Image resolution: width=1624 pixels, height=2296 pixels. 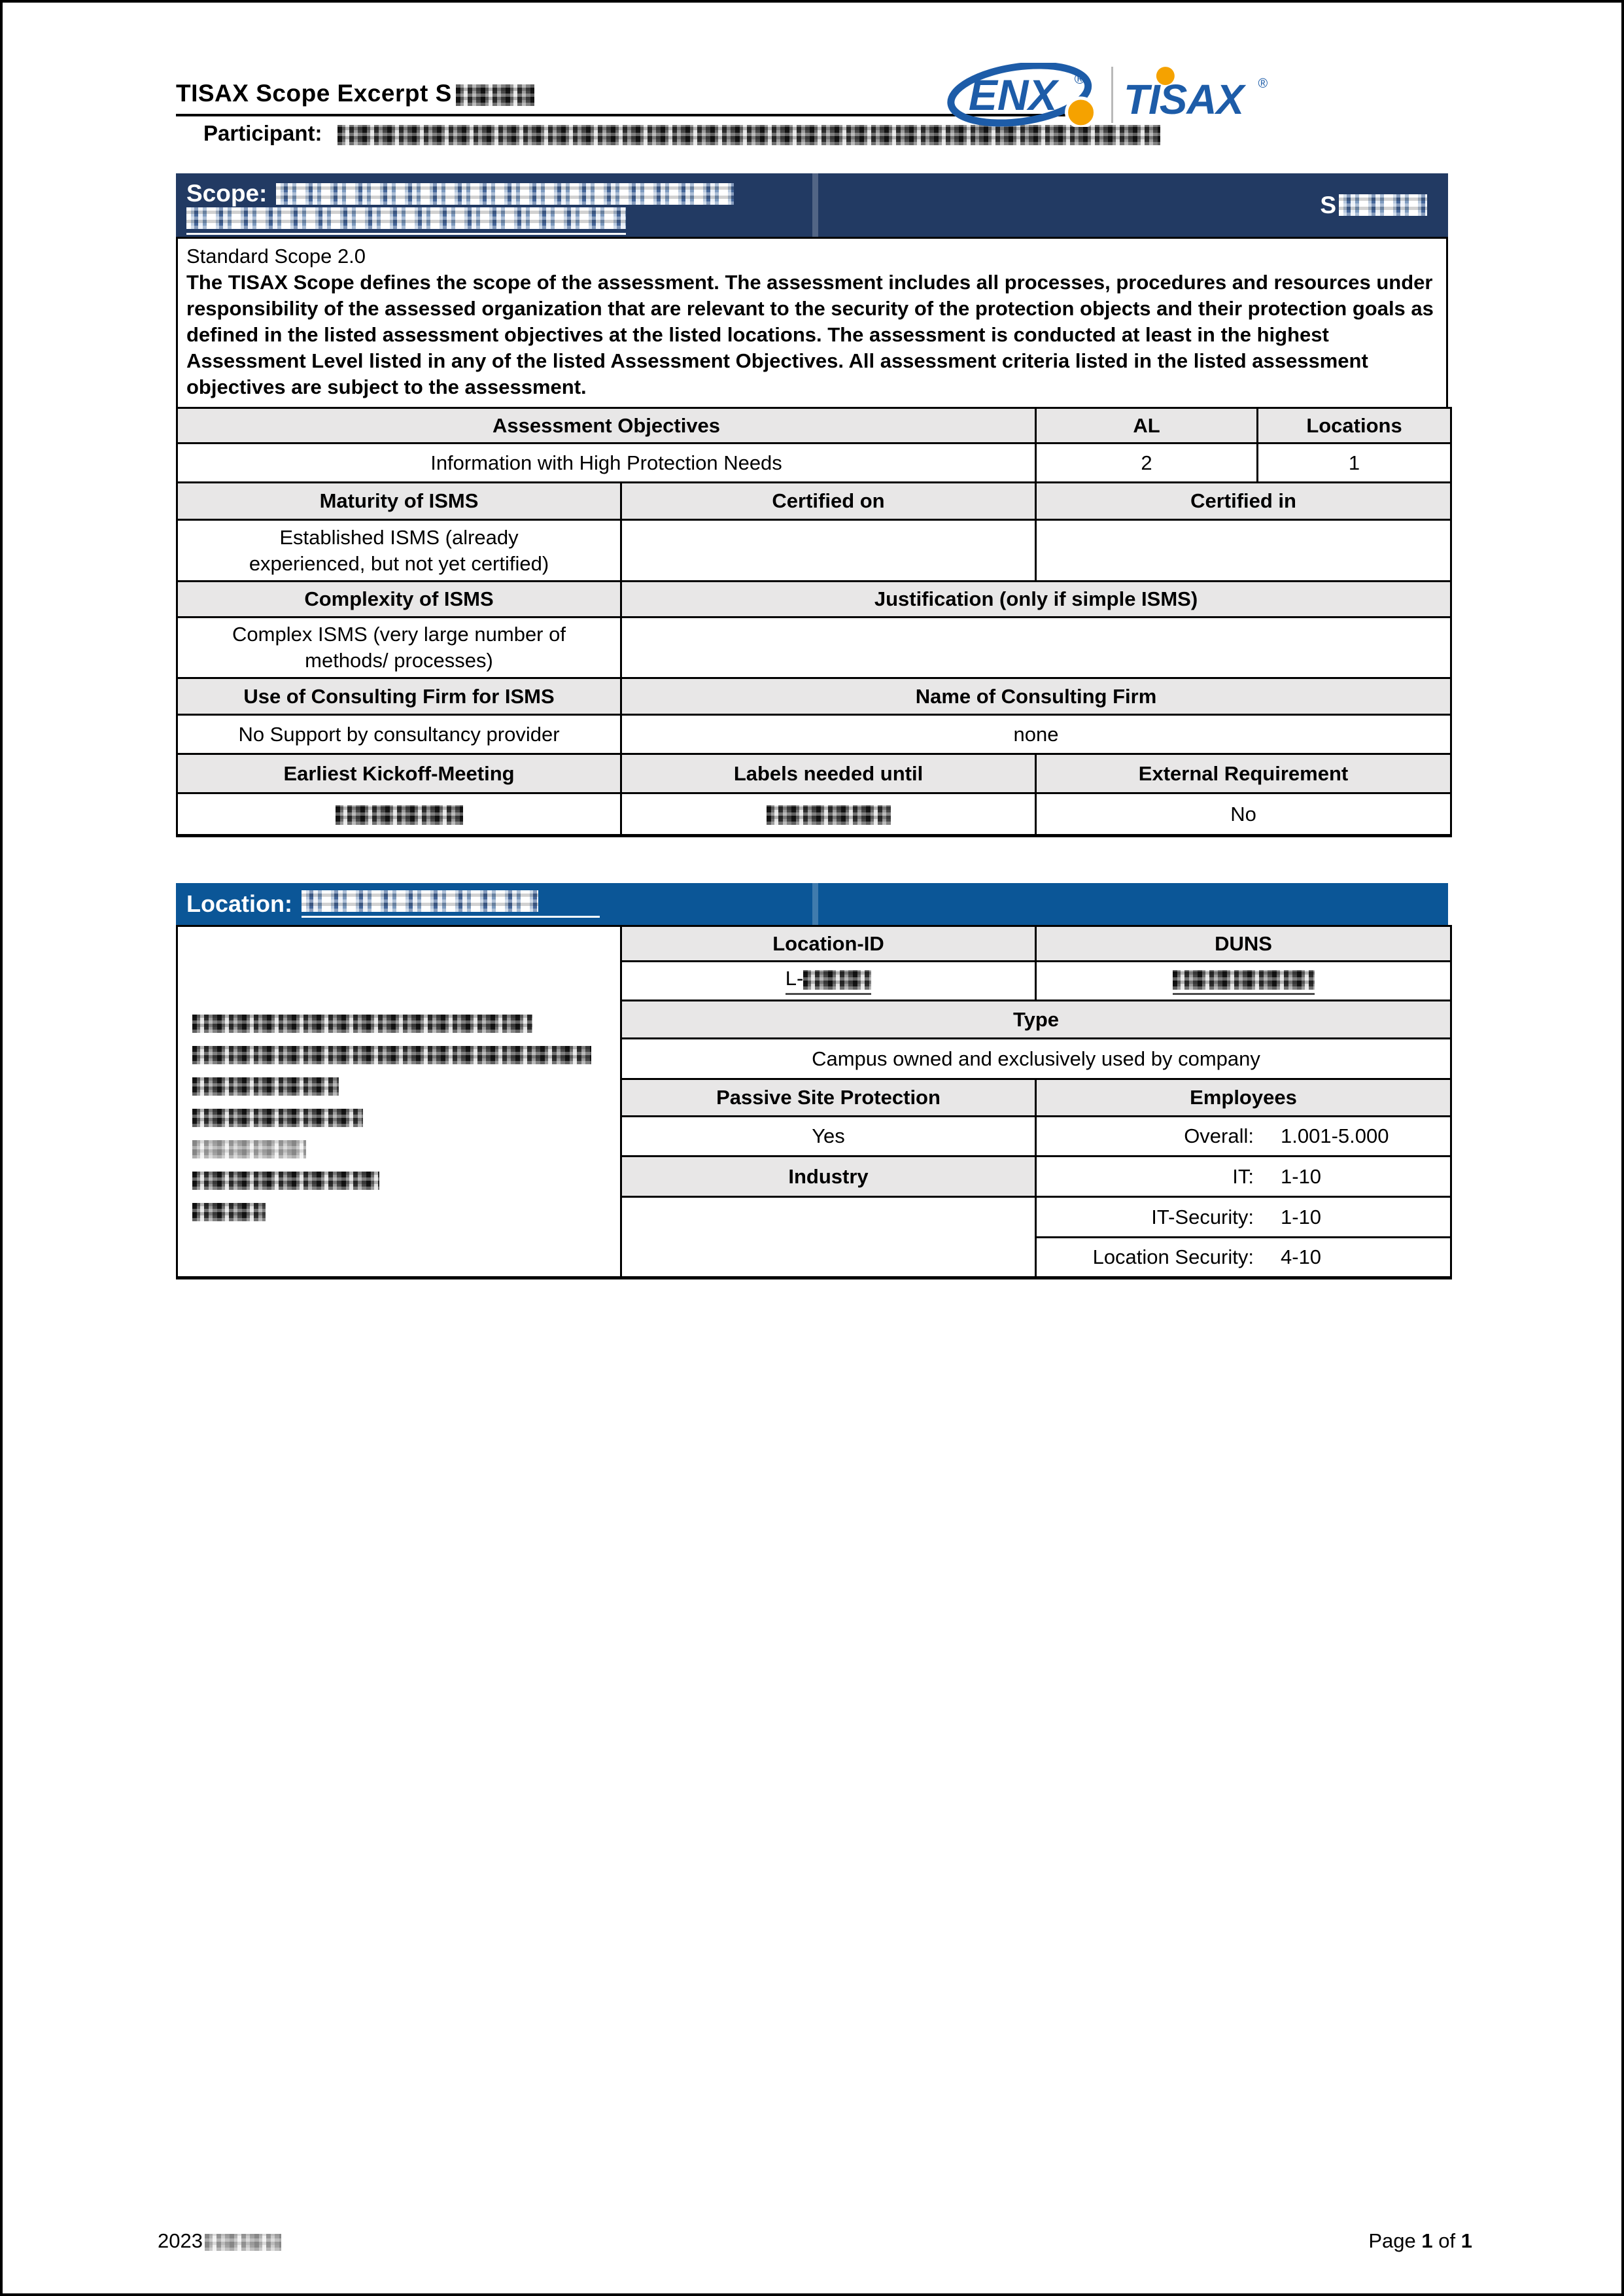 I want to click on scope-id-prefix: S, so click(x=1328, y=204).